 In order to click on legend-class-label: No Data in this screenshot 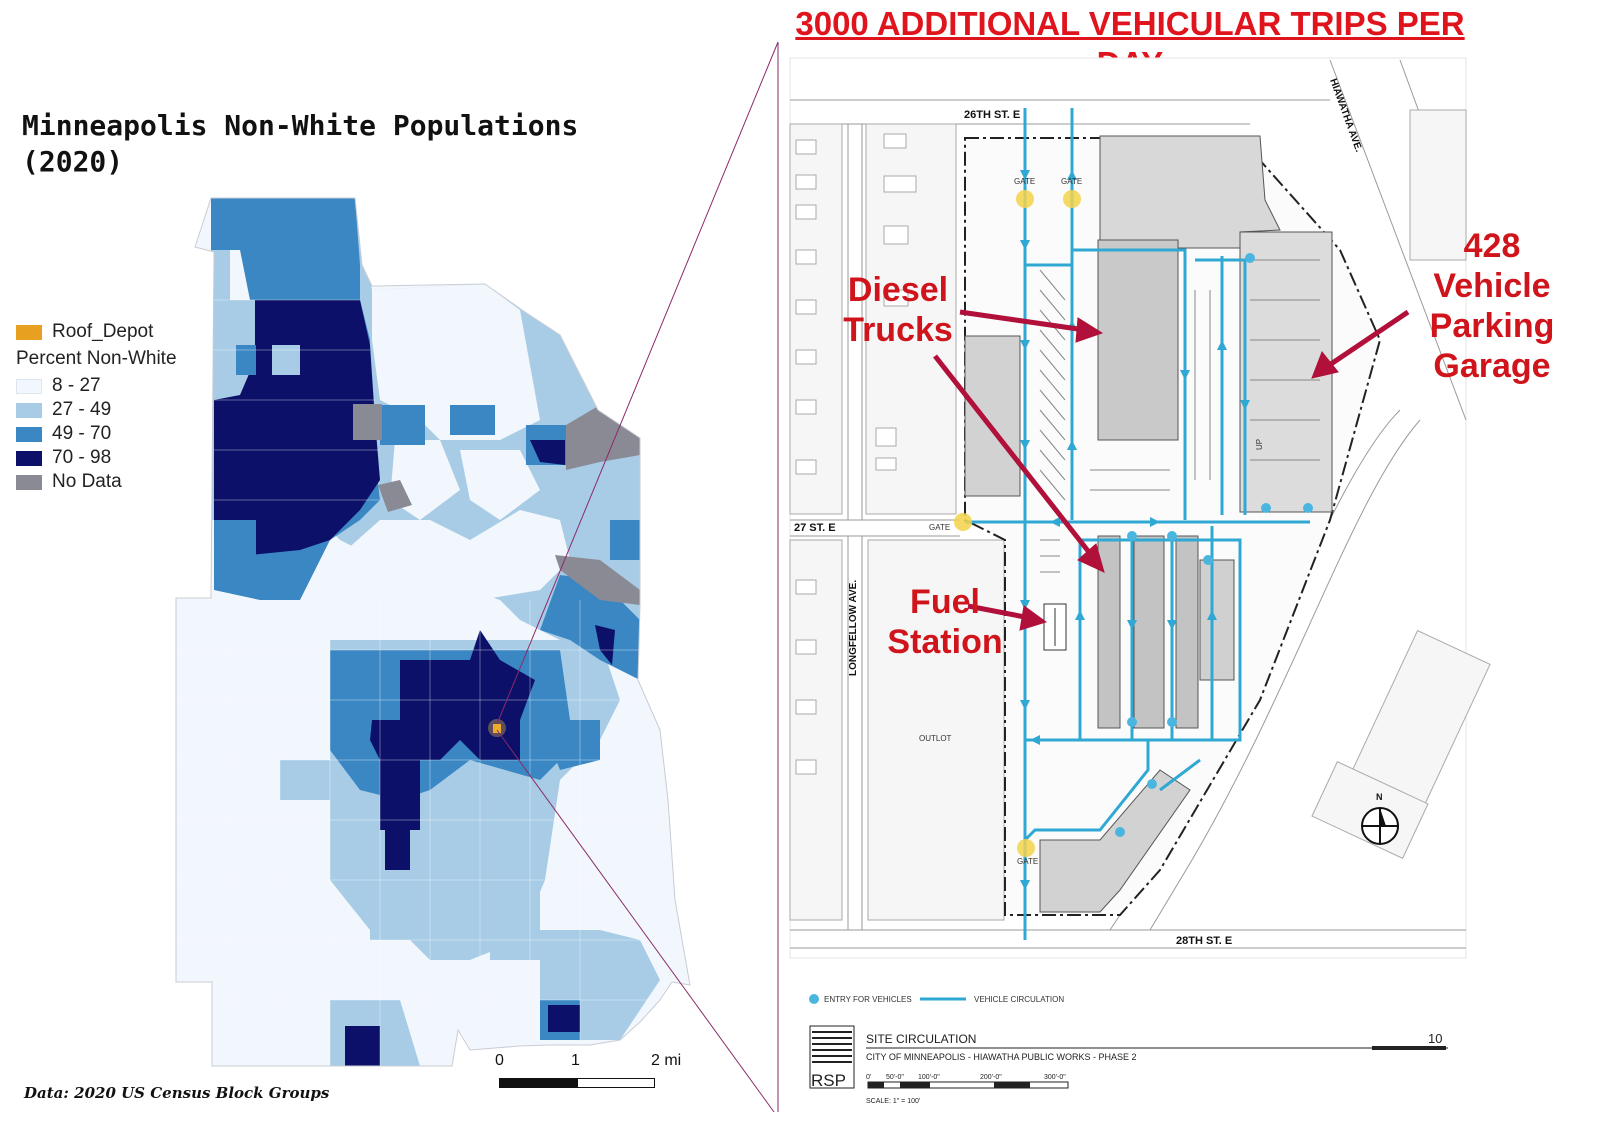, I will do `click(87, 481)`.